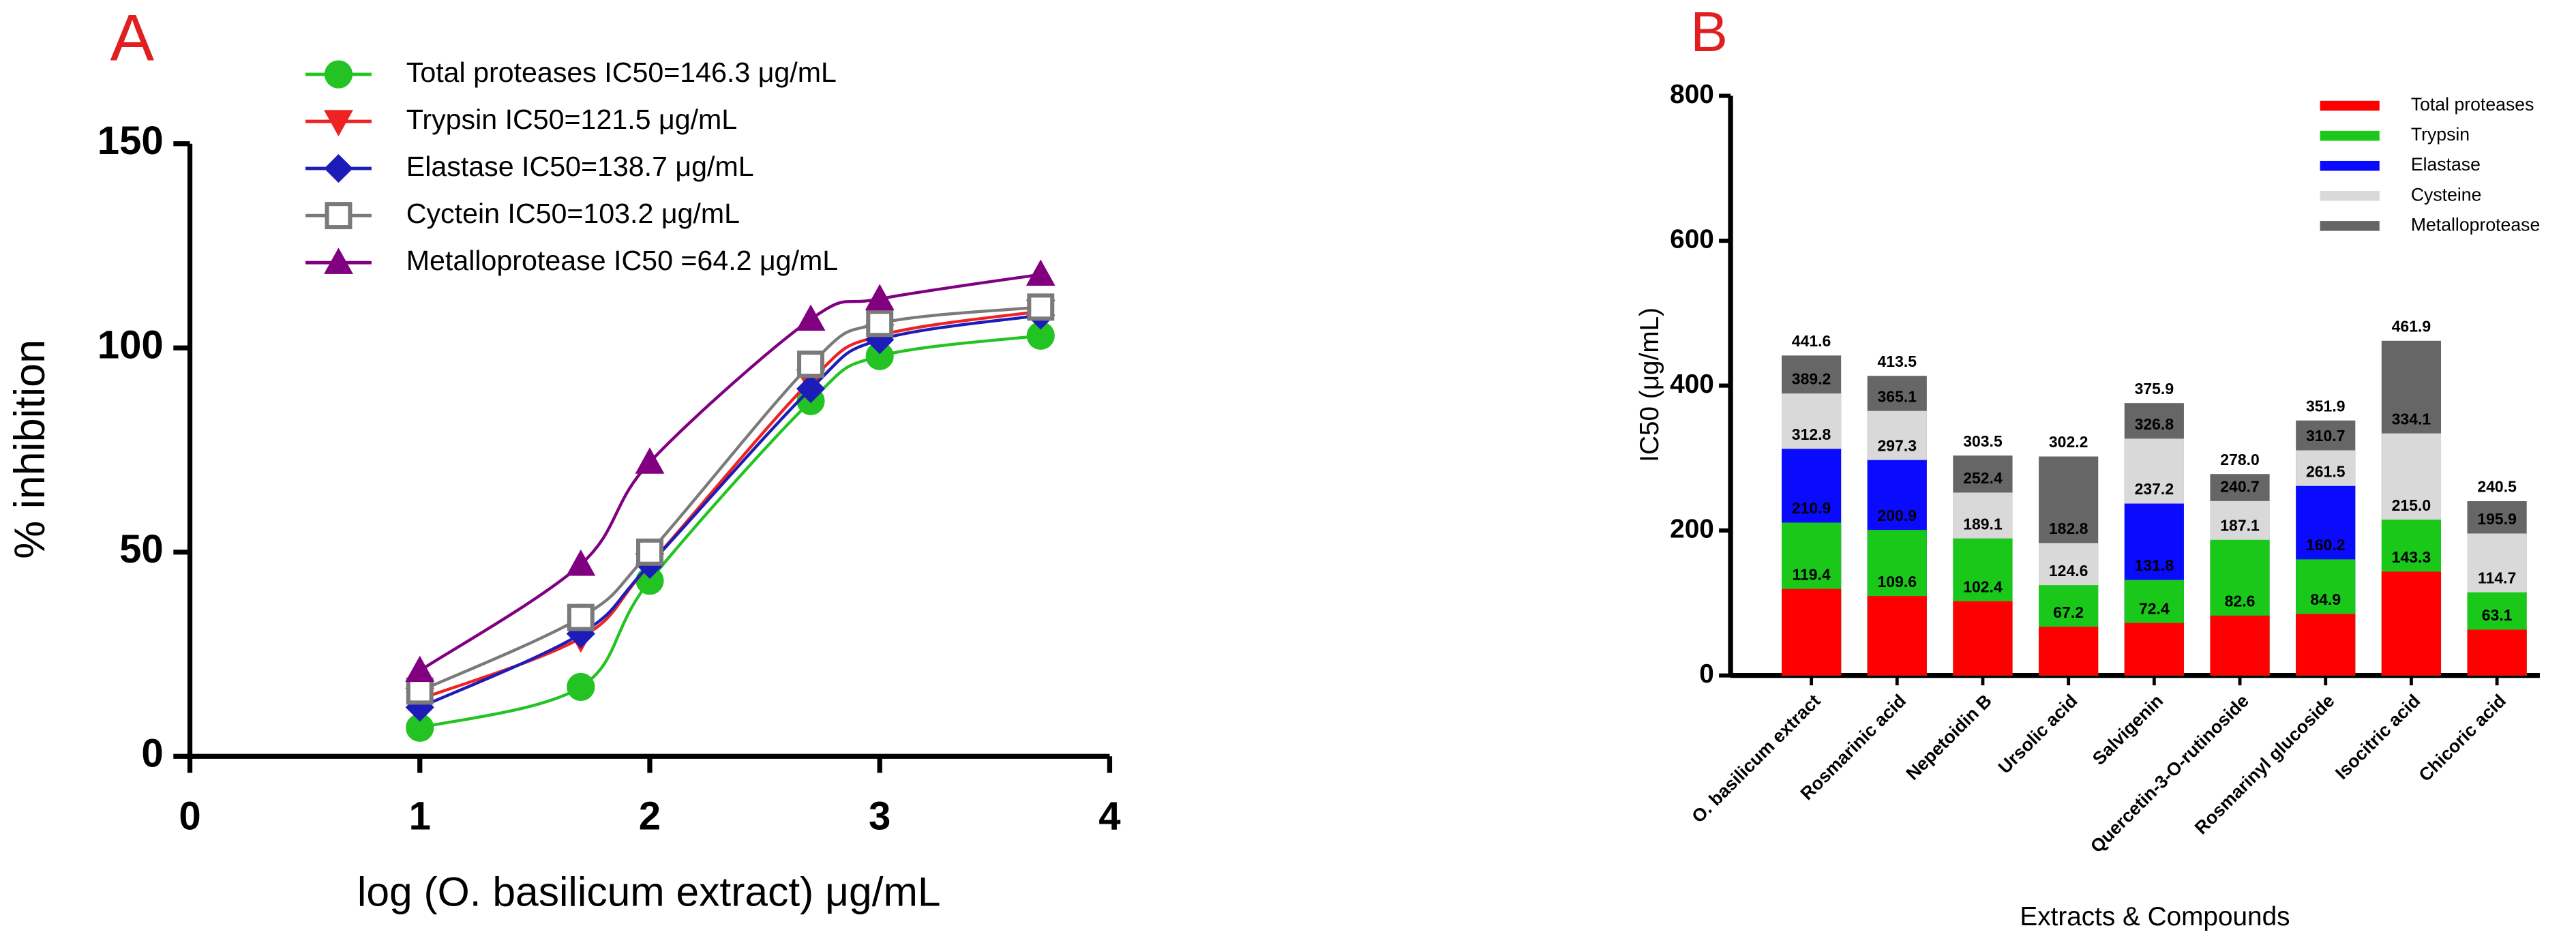 Image resolution: width=2576 pixels, height=943 pixels. Describe the element at coordinates (1897, 445) in the screenshot. I see `value-label: 297.3` at that location.